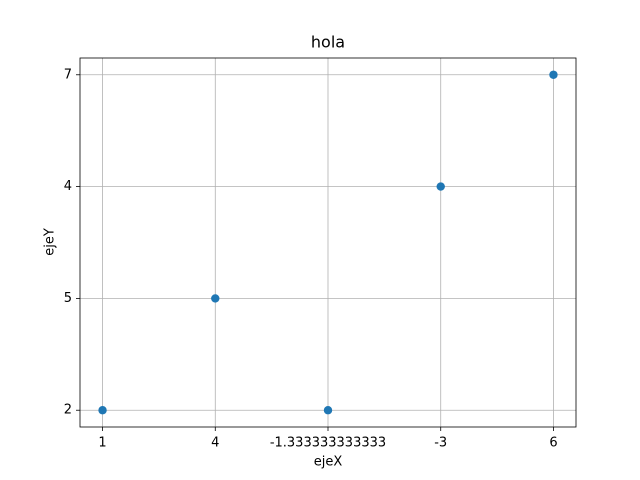 This screenshot has width=640, height=480. Describe the element at coordinates (68, 298) in the screenshot. I see `y-tick-label: 5` at that location.